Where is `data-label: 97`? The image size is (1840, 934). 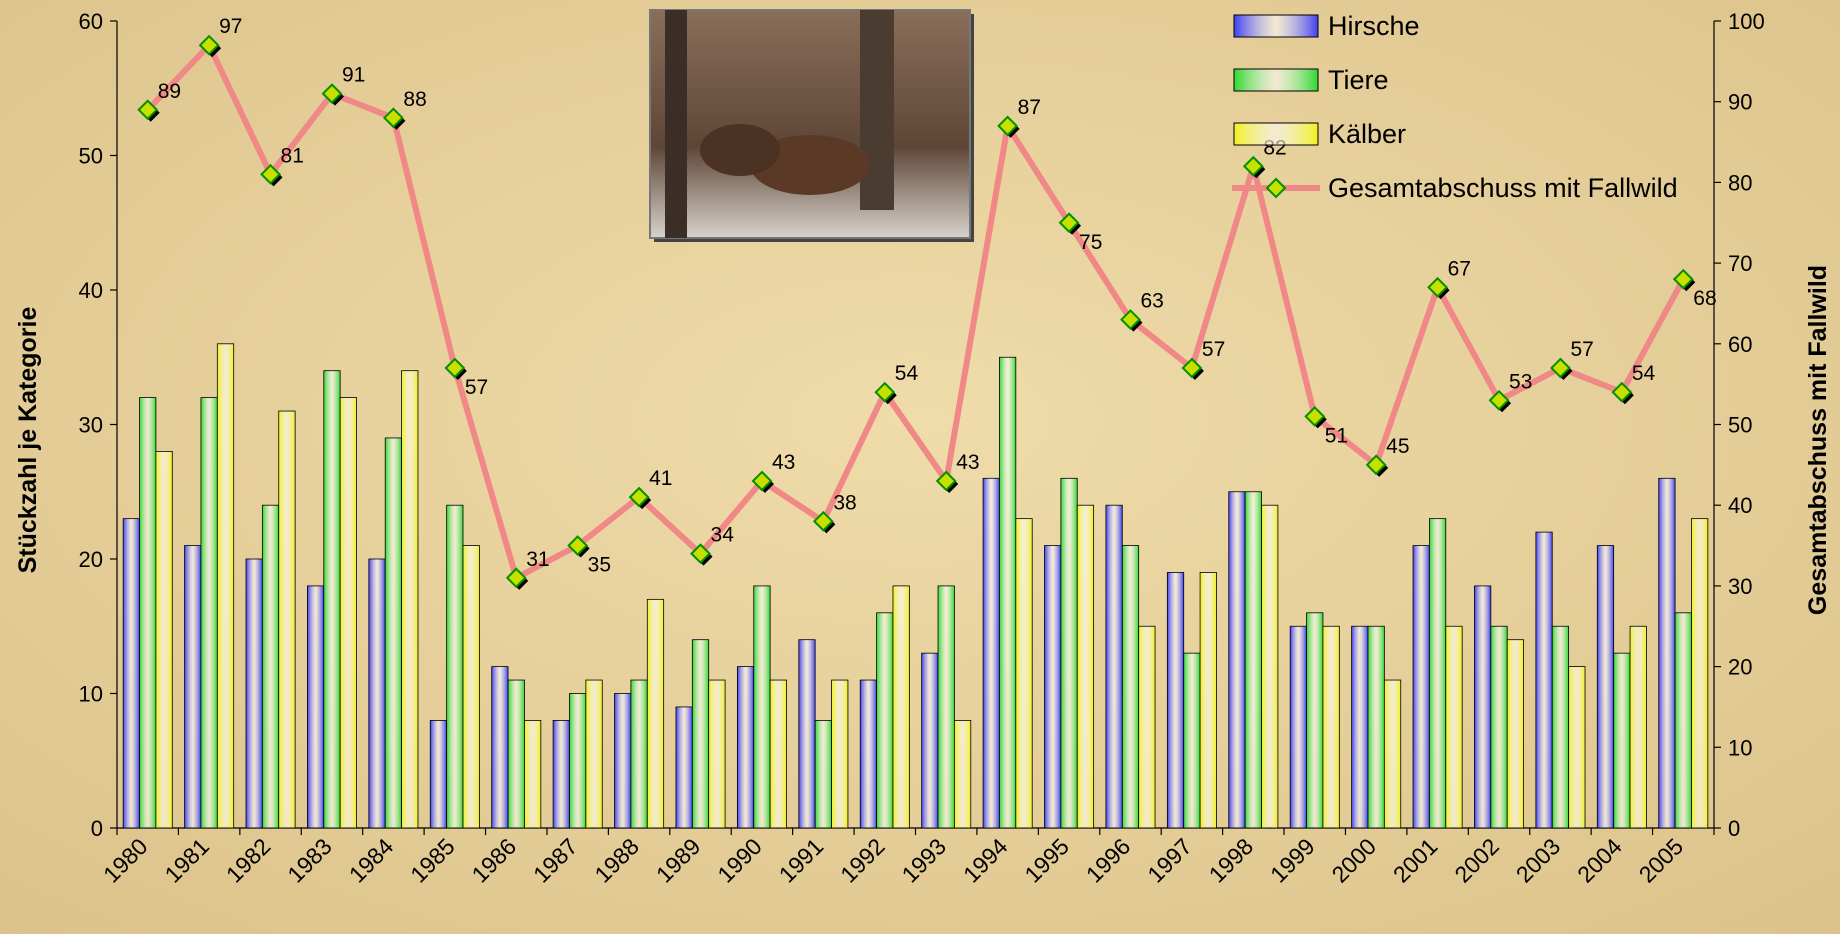
data-label: 97 is located at coordinates (230, 26).